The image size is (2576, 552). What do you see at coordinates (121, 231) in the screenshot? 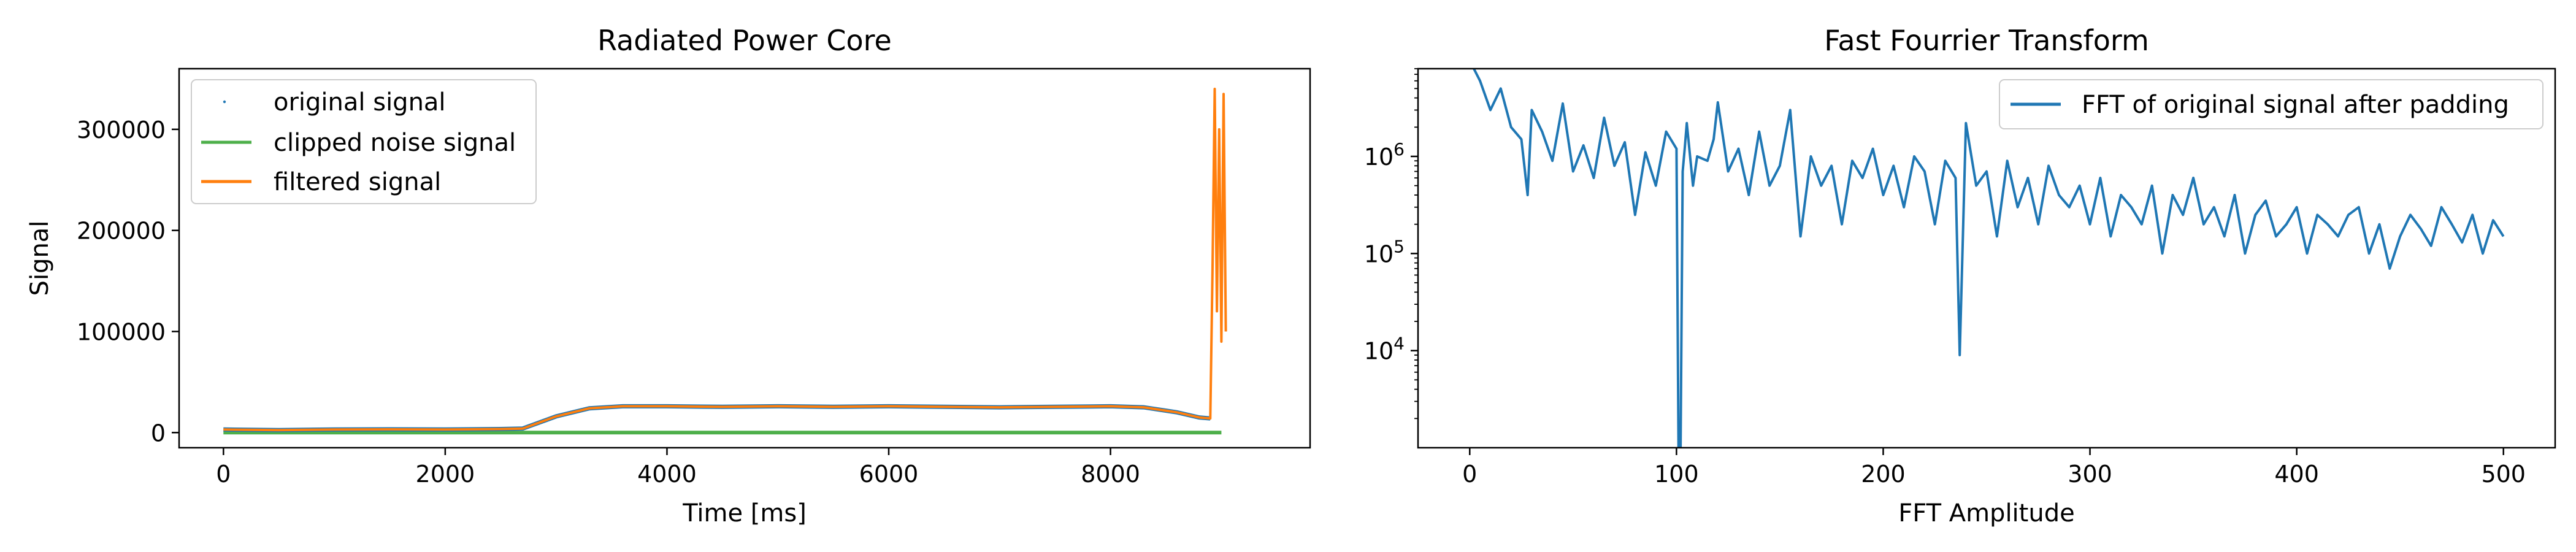
I see `y-tick-label: 200000` at bounding box center [121, 231].